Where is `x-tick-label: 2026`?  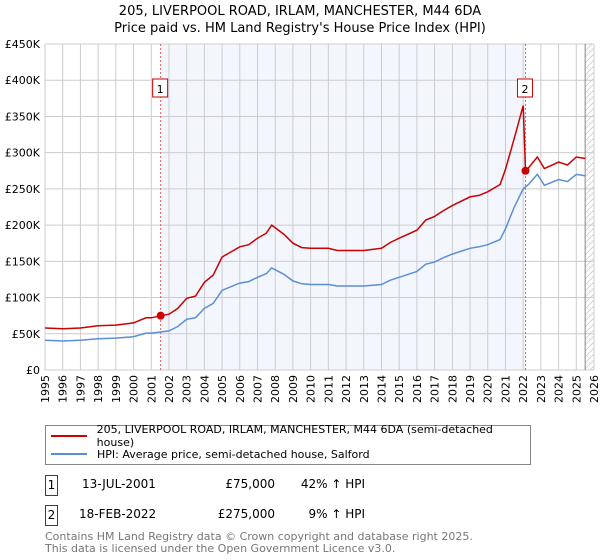 x-tick-label: 2026 is located at coordinates (594, 389).